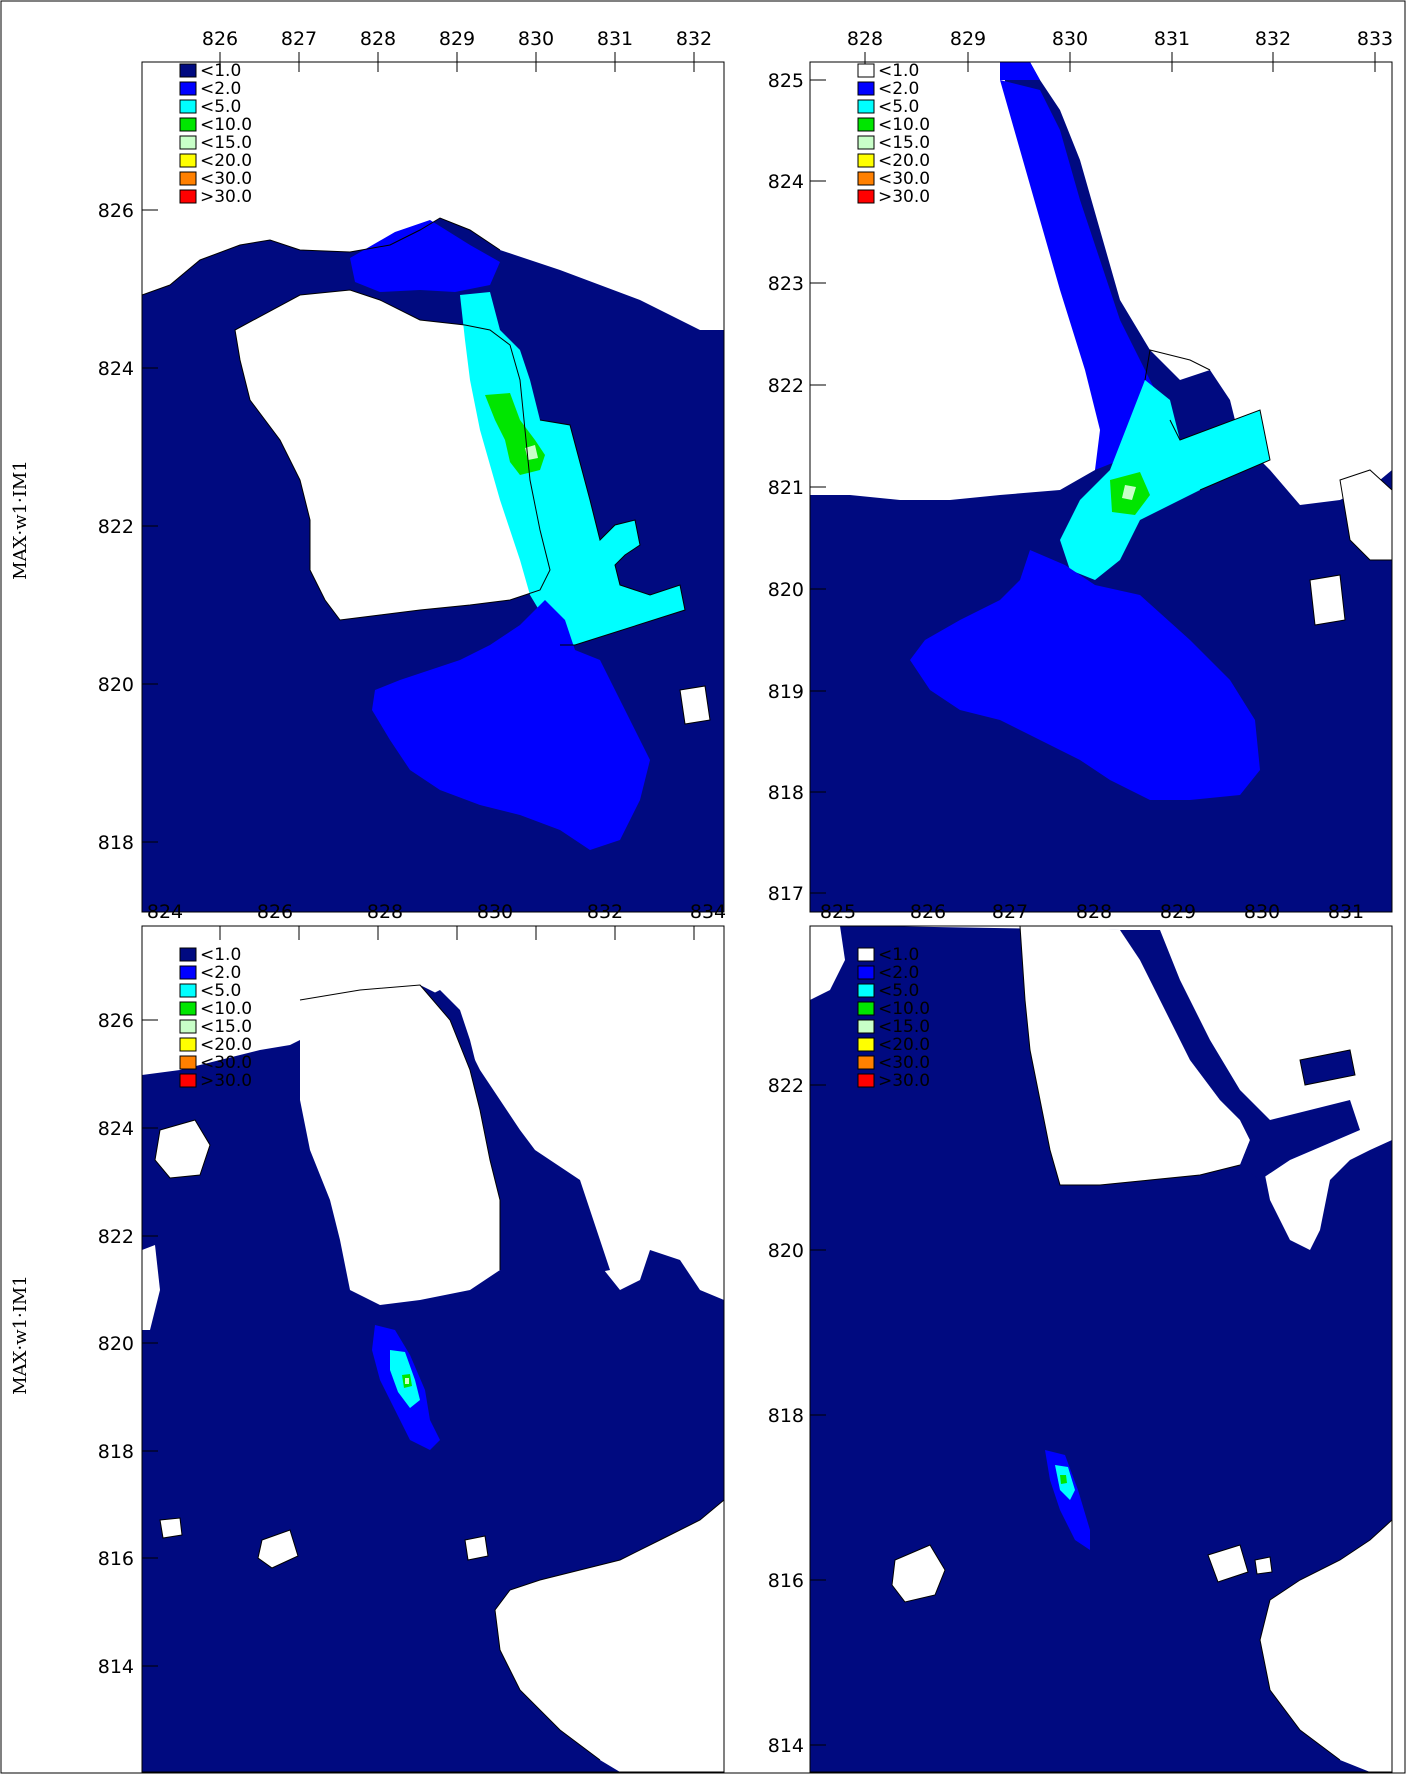  Describe the element at coordinates (786, 1746) in the screenshot. I see `tick-label: 814` at that location.